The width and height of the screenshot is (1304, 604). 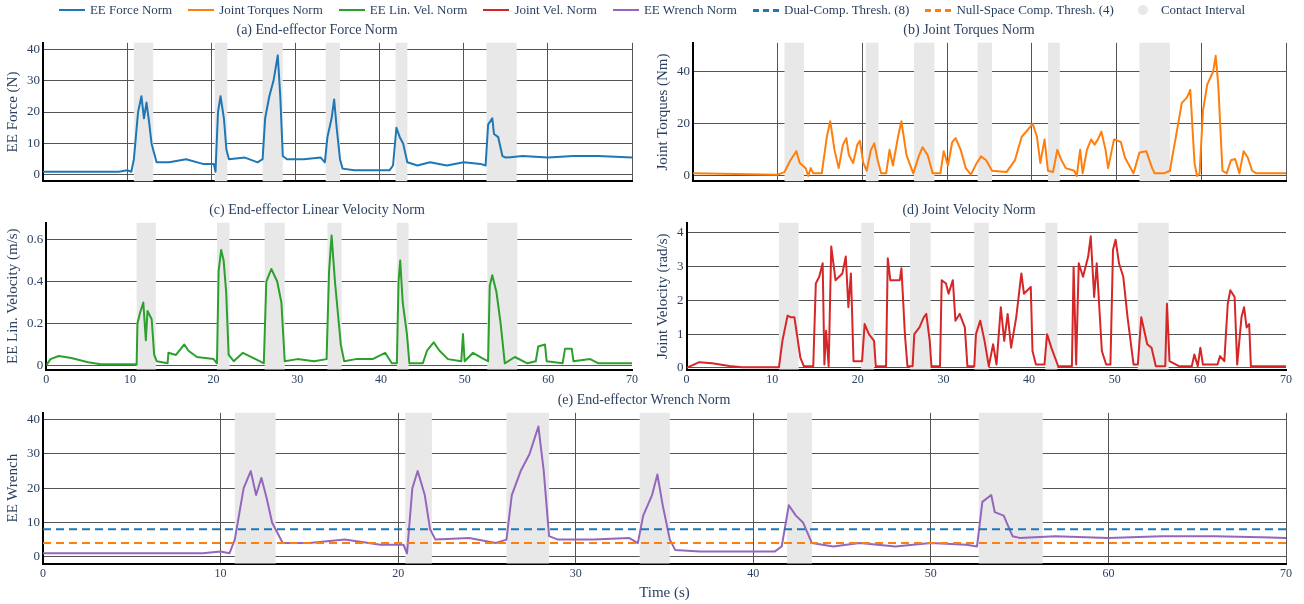 What do you see at coordinates (35, 238) in the screenshot?
I see `y-tick-label: 0.6` at bounding box center [35, 238].